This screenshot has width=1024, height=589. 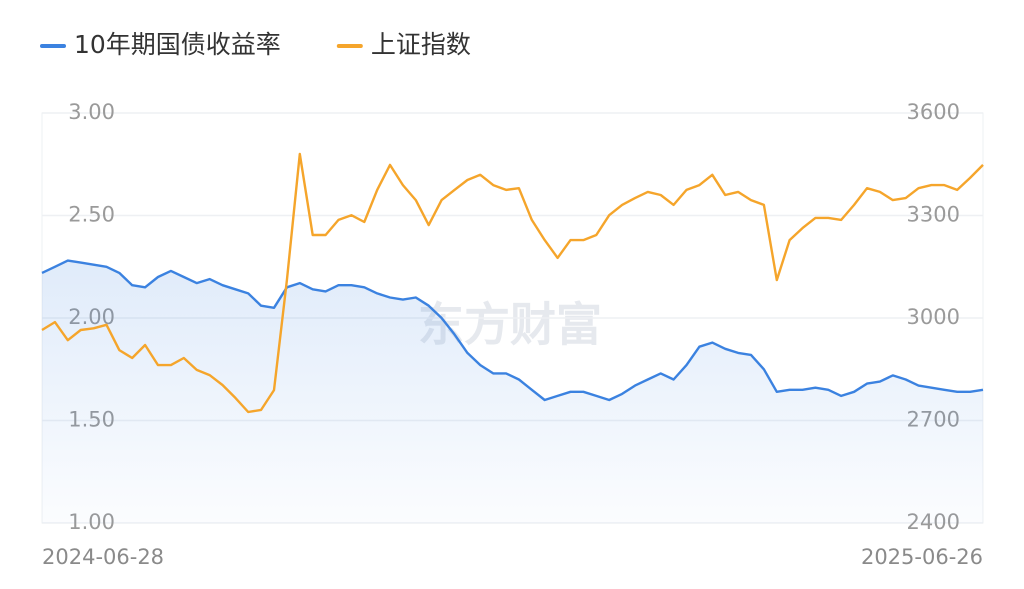 What do you see at coordinates (933, 215) in the screenshot?
I see `y2-tick-label: 3300` at bounding box center [933, 215].